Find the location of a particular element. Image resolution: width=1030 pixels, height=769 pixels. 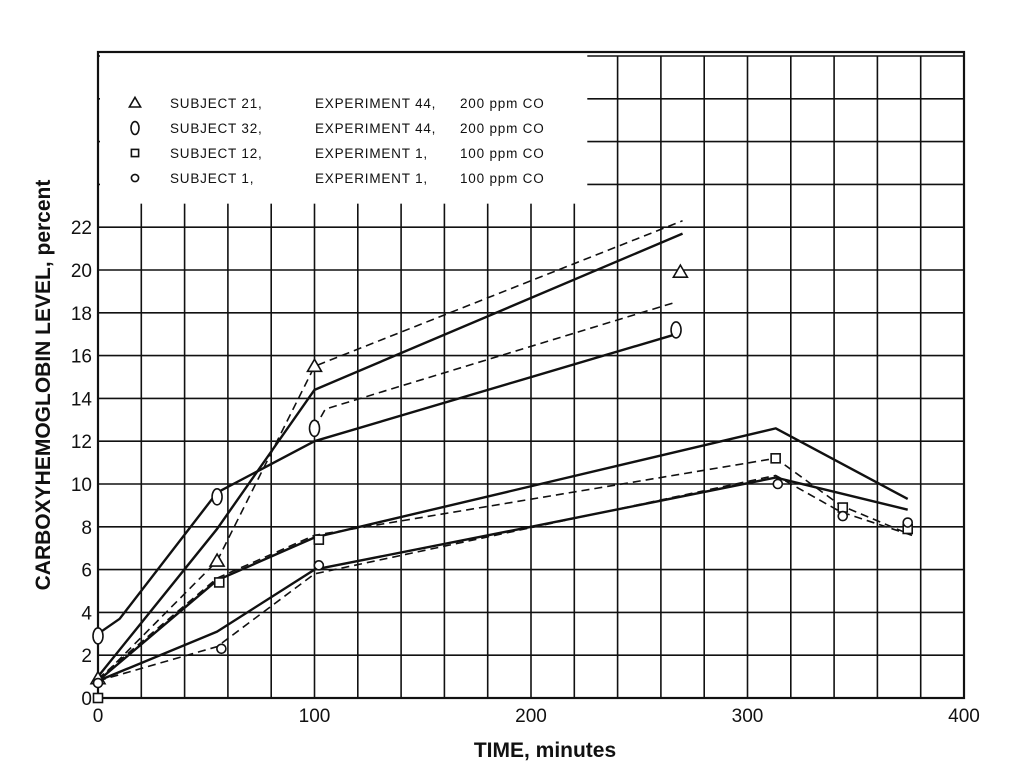

legend-label: SUBJECT 1, is located at coordinates (212, 178).